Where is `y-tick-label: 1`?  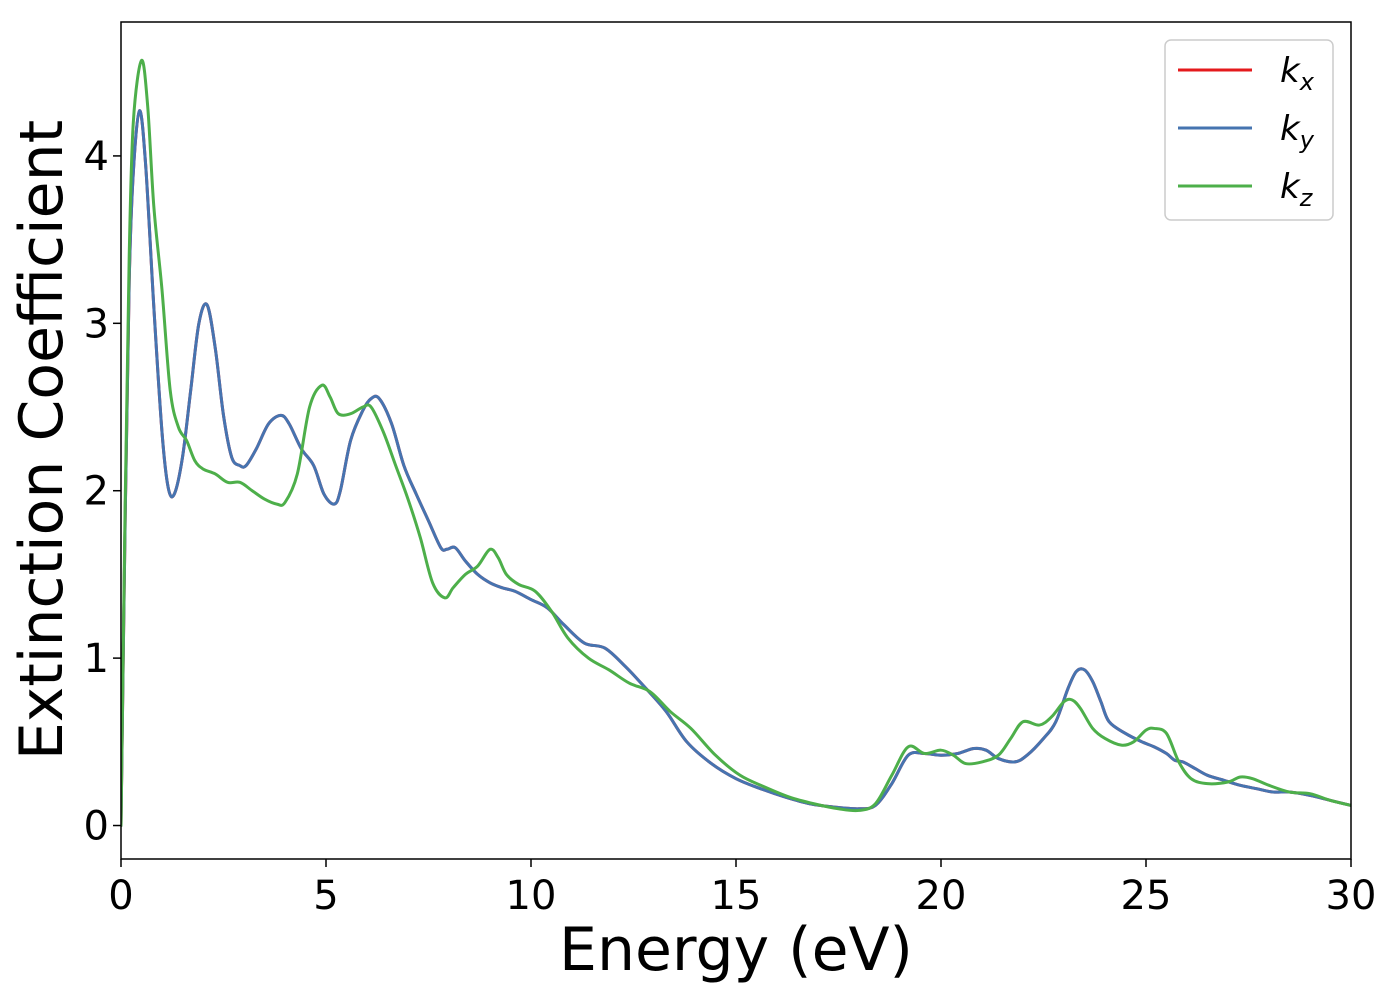
y-tick-label: 1 is located at coordinates (96, 659).